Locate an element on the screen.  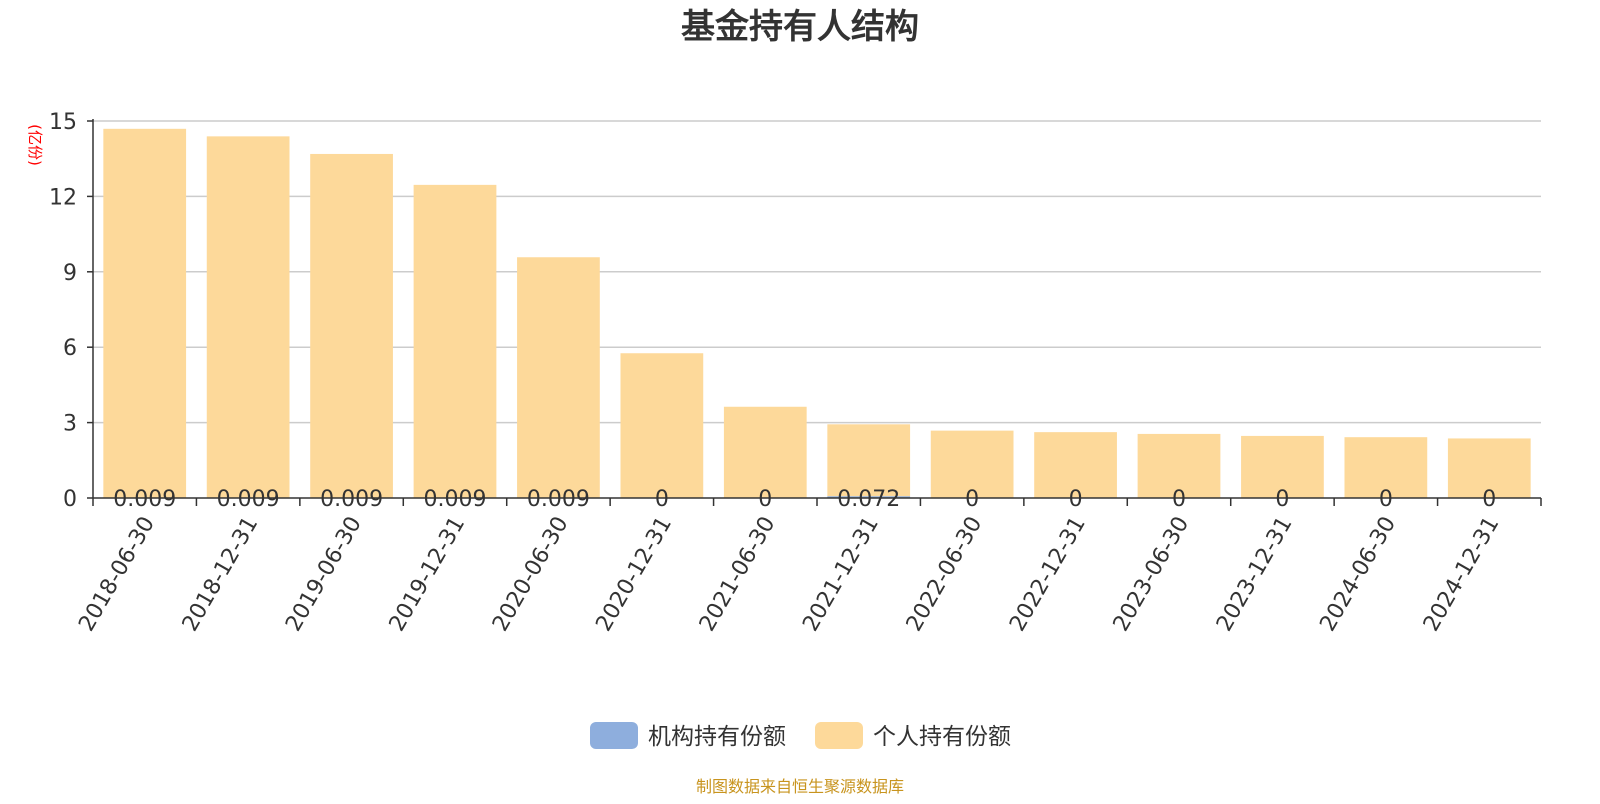
x-tick-label: 2020-12-31 is located at coordinates (634, 574).